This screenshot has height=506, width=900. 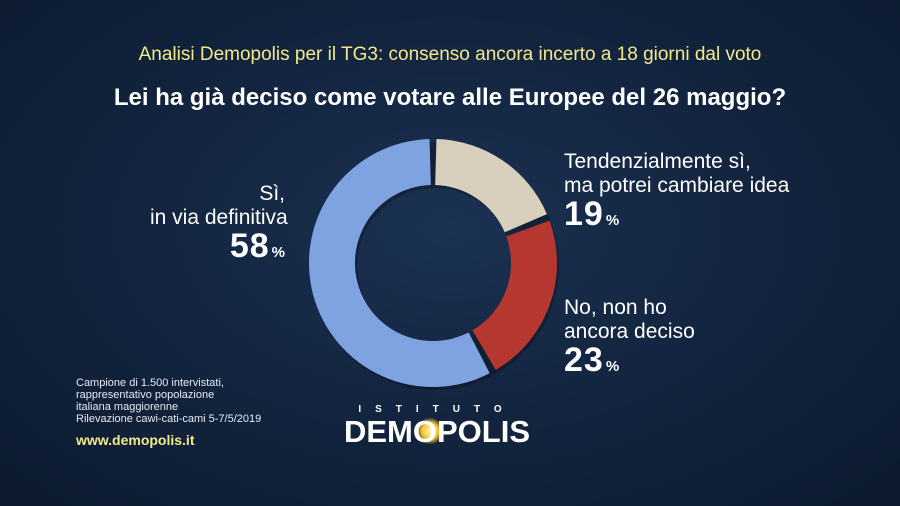 What do you see at coordinates (278, 252) in the screenshot?
I see `percent-sign-yes: %` at bounding box center [278, 252].